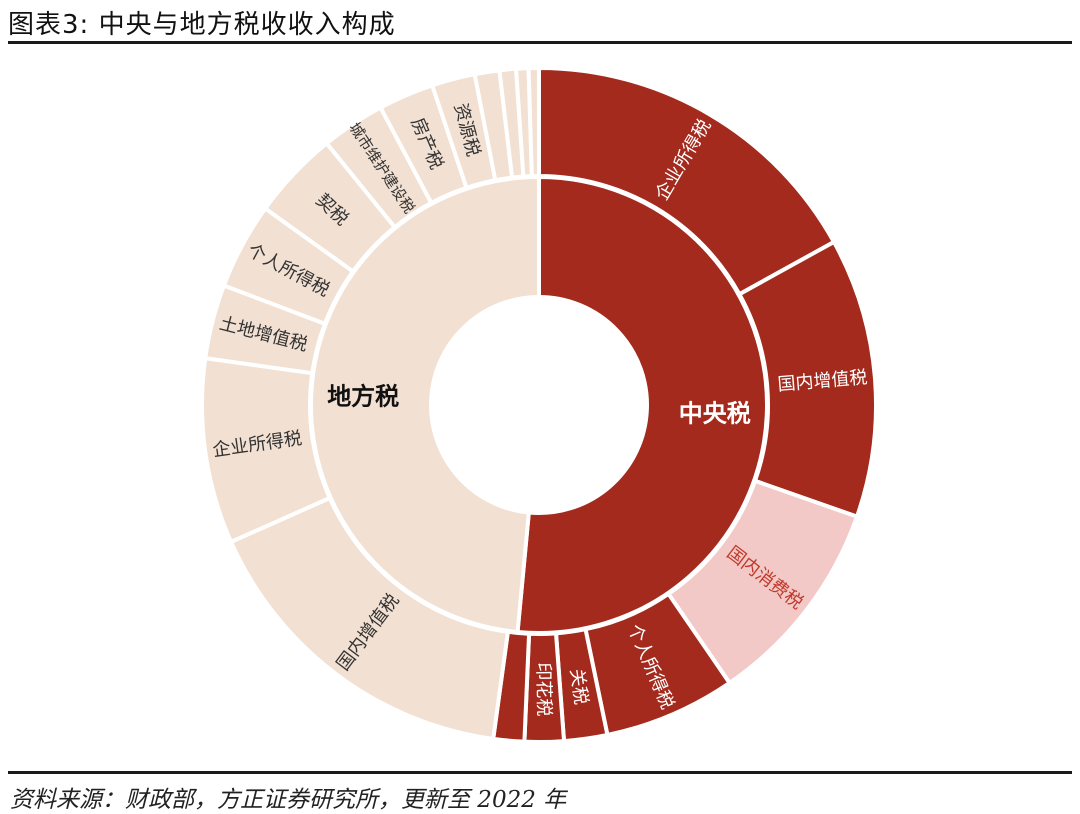  Describe the element at coordinates (543, 689) in the screenshot. I see `outer-label-6: 印花税` at that location.